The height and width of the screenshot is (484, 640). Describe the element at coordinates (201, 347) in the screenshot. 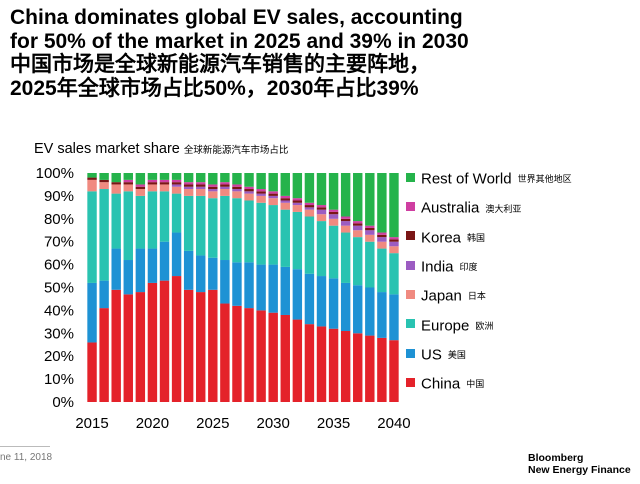

I see `bar-segment-china-2024` at that location.